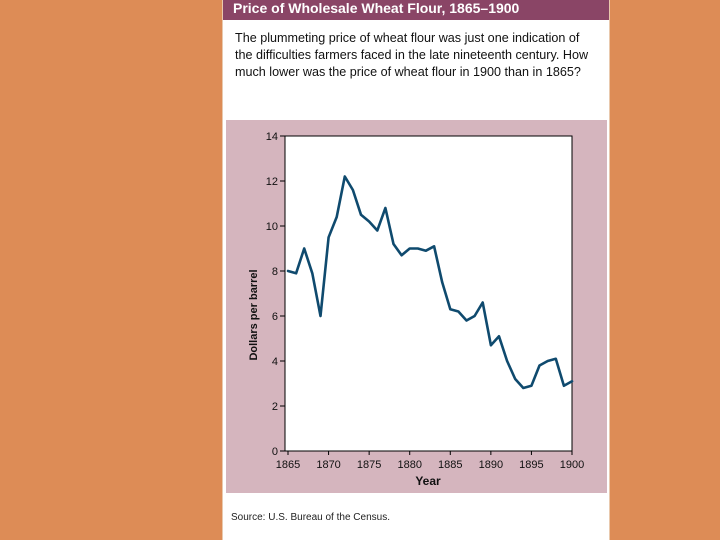 The height and width of the screenshot is (540, 720). Describe the element at coordinates (450, 465) in the screenshot. I see `x-tick-label: 1885` at that location.